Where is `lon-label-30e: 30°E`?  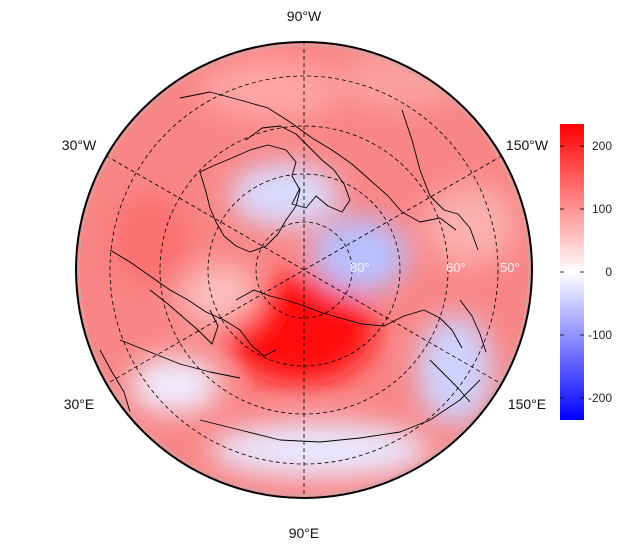 lon-label-30e: 30°E is located at coordinates (79, 404).